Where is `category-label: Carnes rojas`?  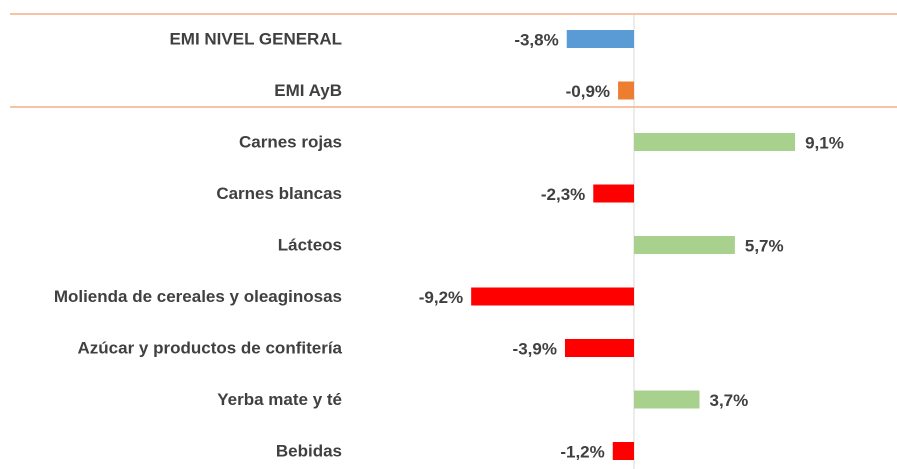
category-label: Carnes rojas is located at coordinates (290, 141).